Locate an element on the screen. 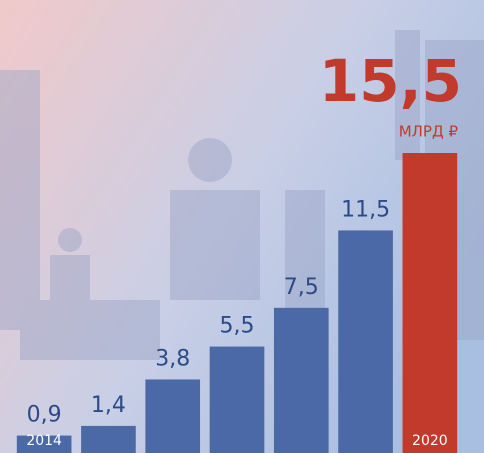  value-label: 3,8 is located at coordinates (172, 358).